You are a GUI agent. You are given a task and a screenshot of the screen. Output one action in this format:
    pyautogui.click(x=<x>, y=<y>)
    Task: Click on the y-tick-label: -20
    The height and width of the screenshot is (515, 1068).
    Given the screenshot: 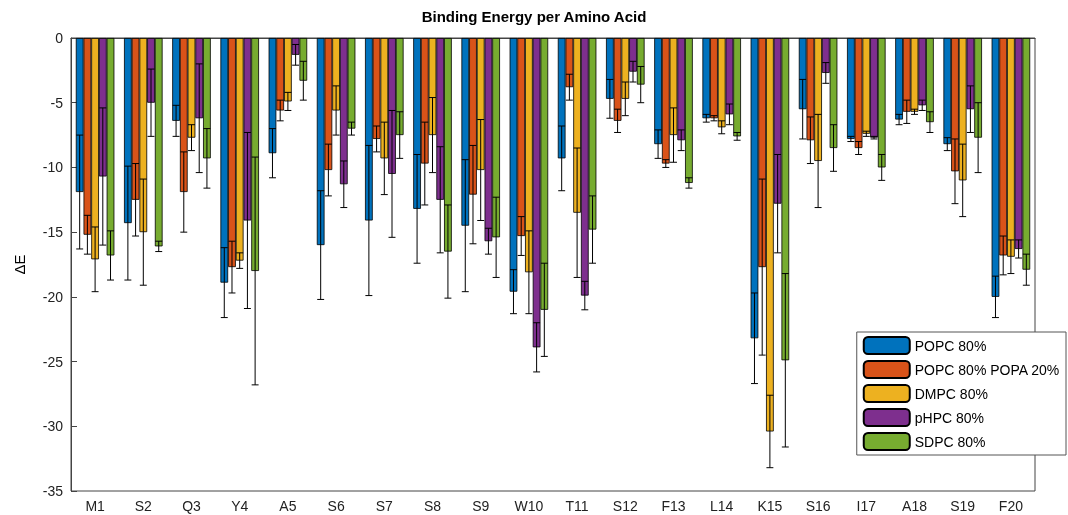 What is the action you would take?
    pyautogui.click(x=53, y=296)
    